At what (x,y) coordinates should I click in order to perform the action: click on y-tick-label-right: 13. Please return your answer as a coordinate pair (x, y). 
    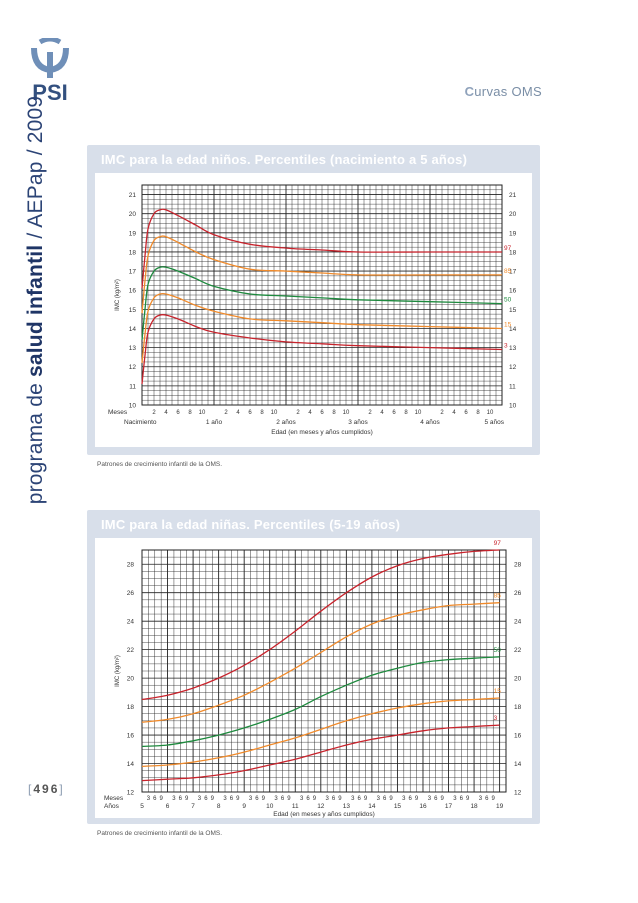
    Looking at the image, I should click on (513, 348).